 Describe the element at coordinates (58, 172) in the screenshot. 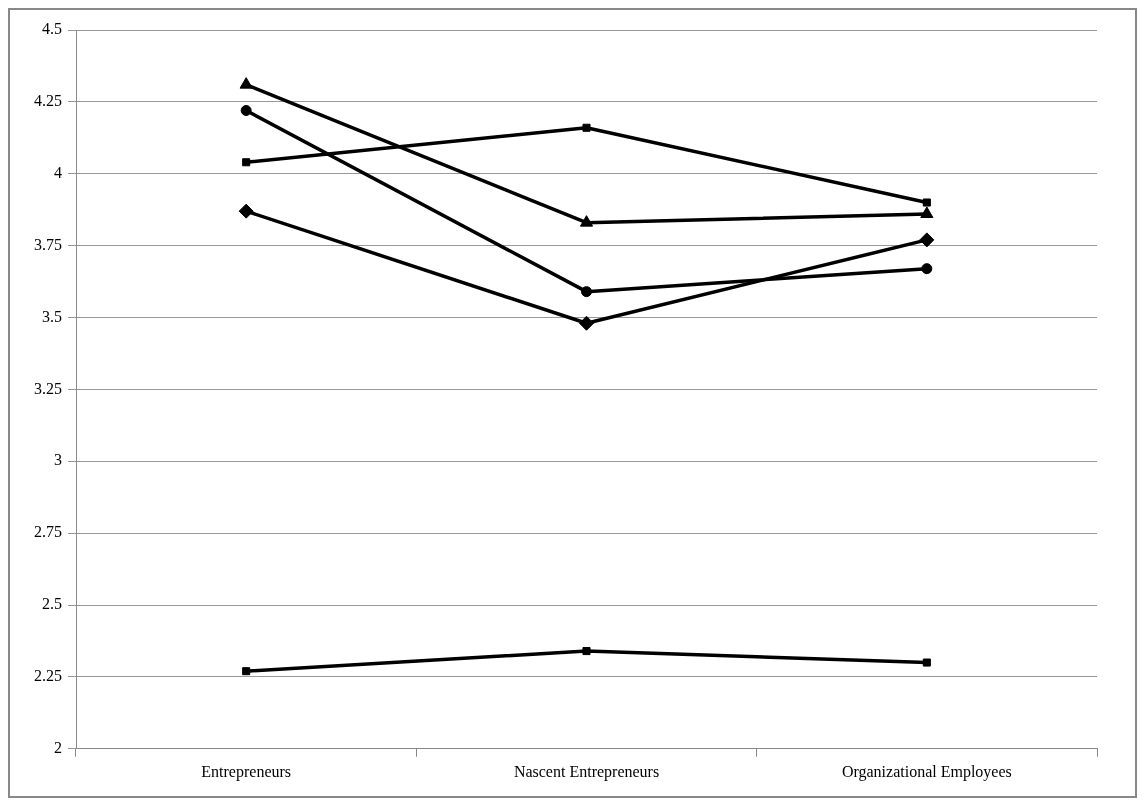

I see `y-tick-label: 4` at that location.